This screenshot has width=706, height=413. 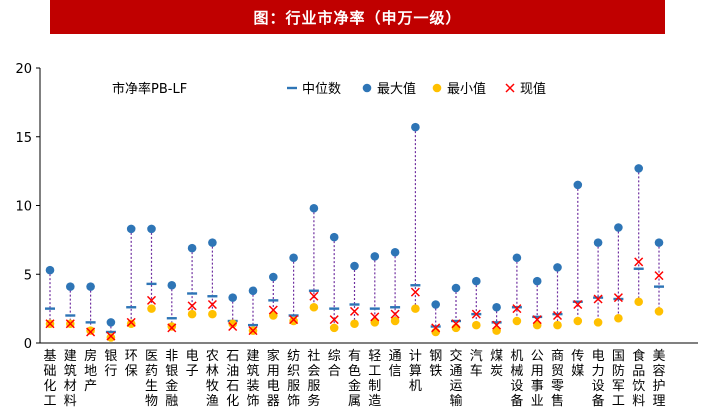 I want to click on y-tick-label: 20, so click(x=23, y=69).